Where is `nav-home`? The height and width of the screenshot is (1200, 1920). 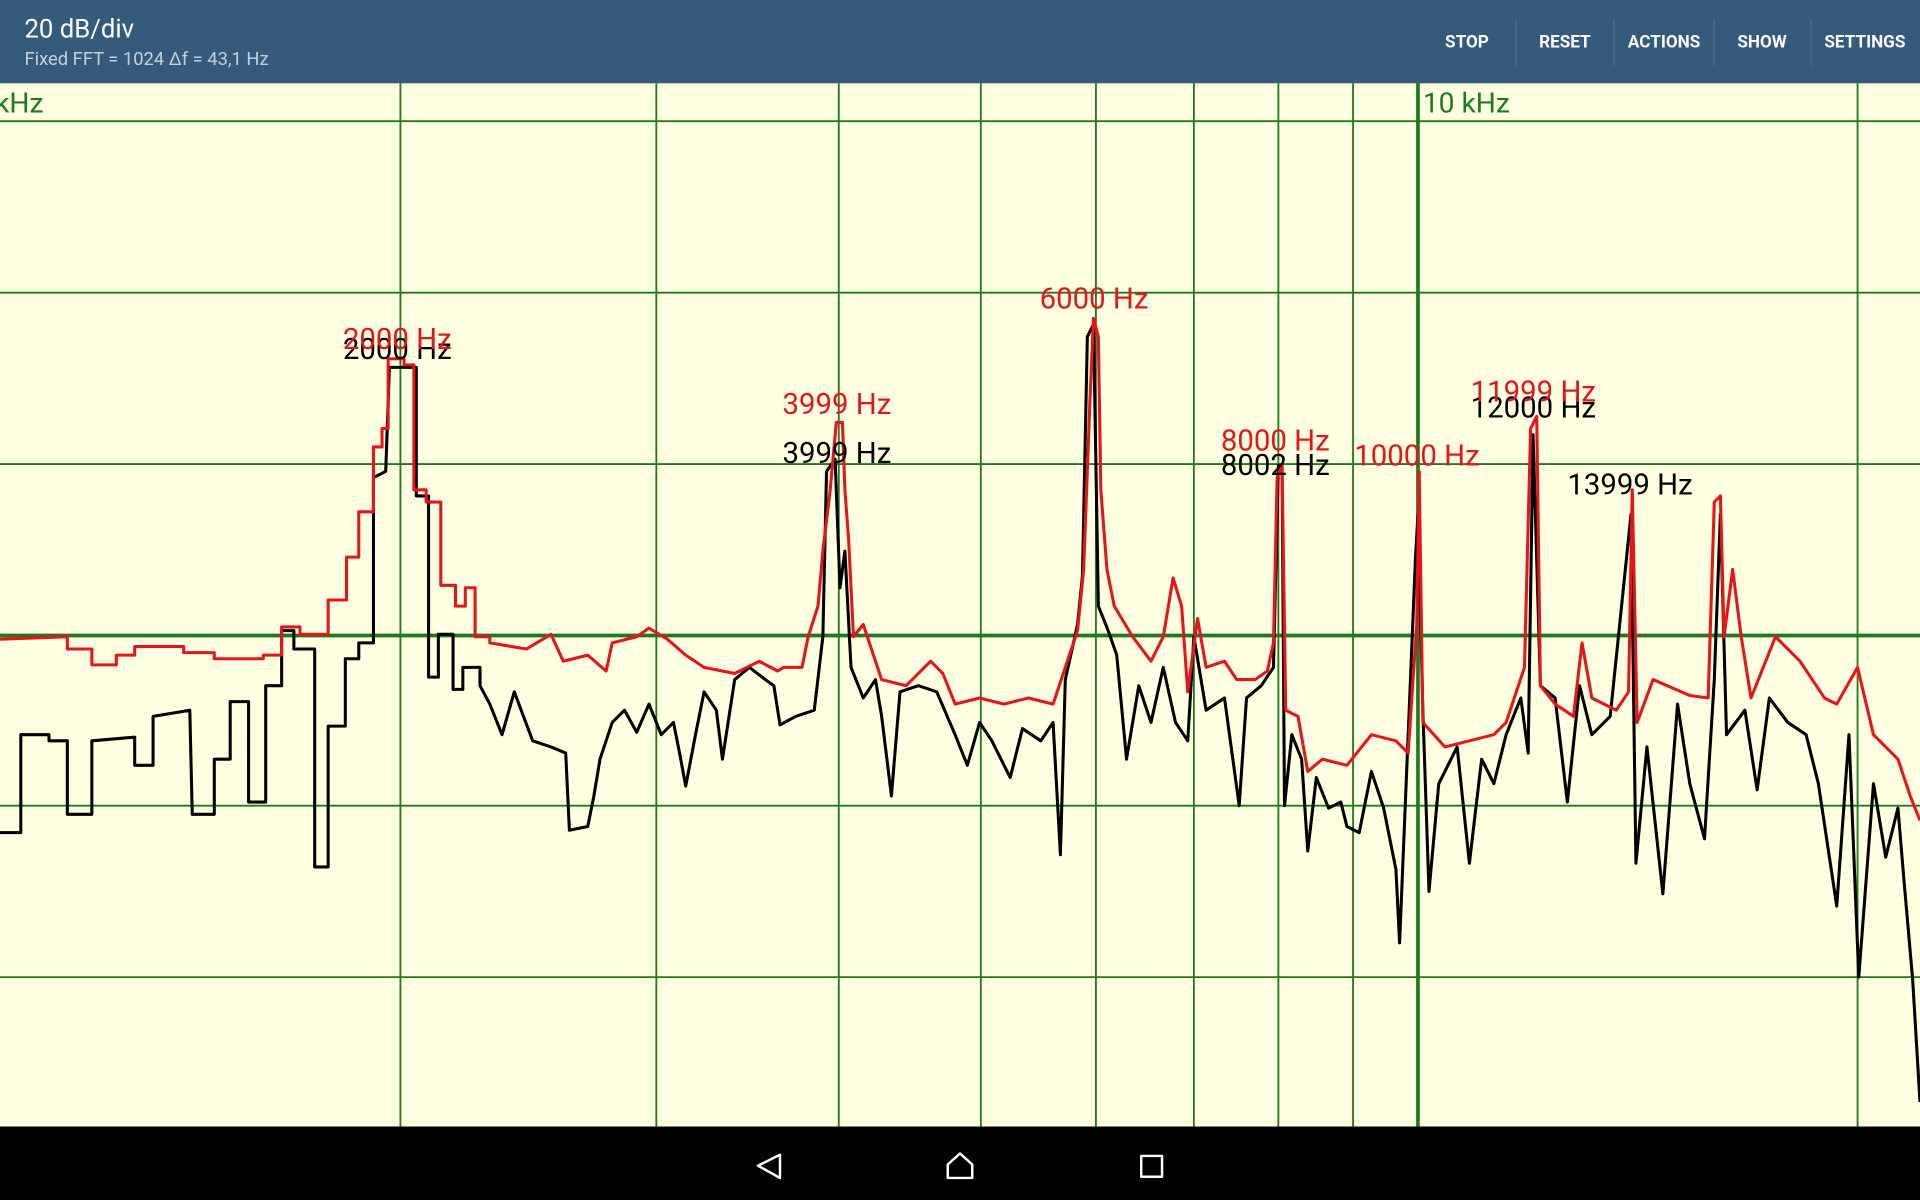 nav-home is located at coordinates (960, 1166).